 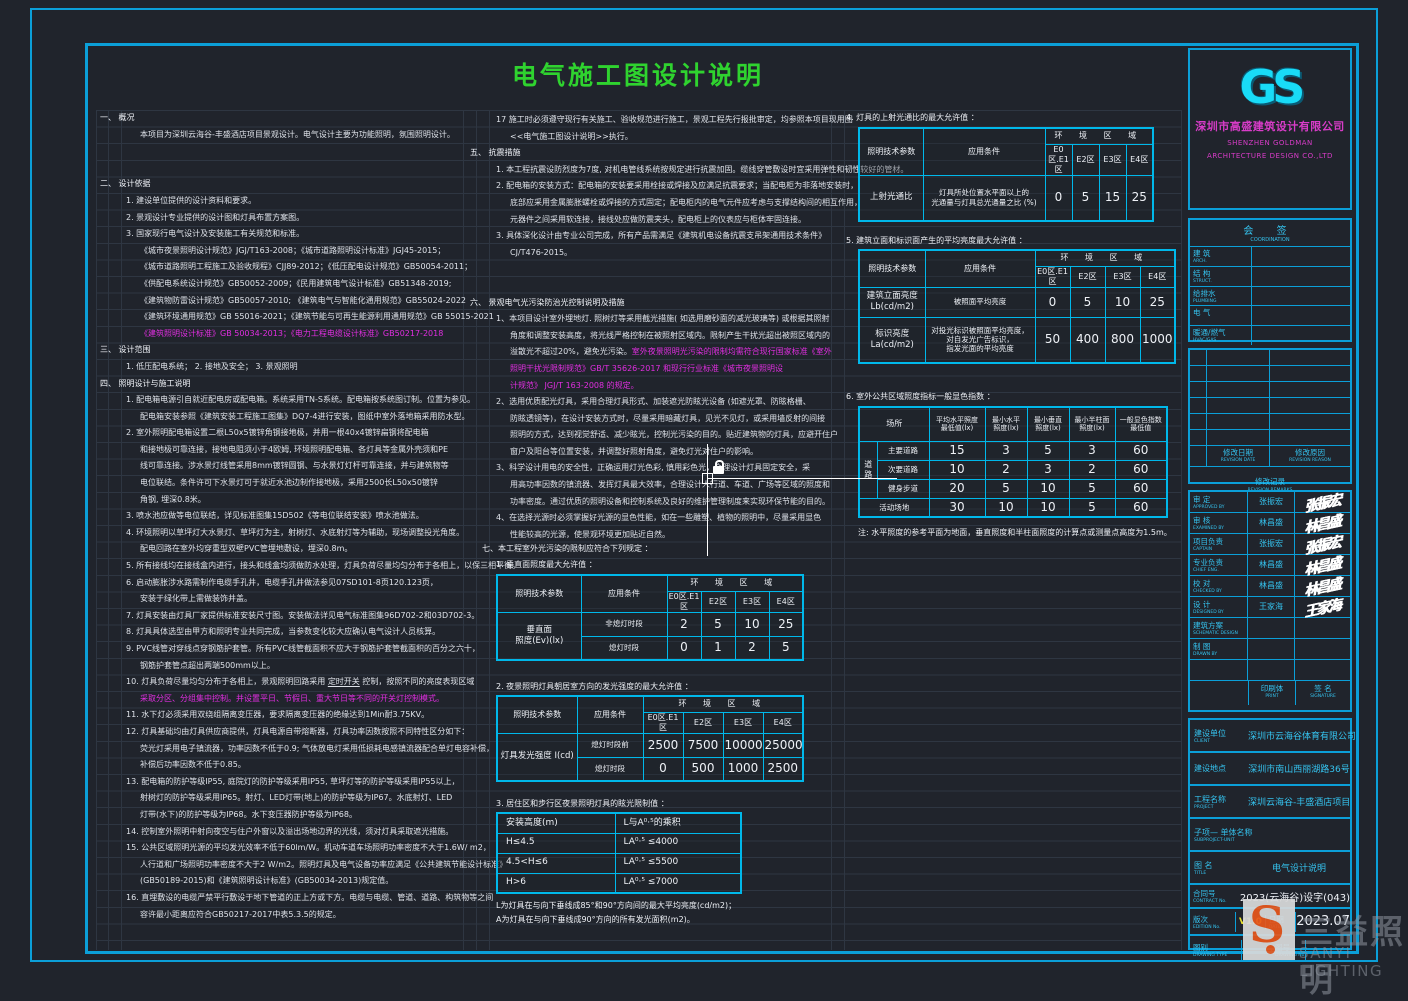 What do you see at coordinates (670, 335) in the screenshot?
I see `note-text: 角度和调整安装高度，将光线严格控制在被照射区域内。限制产生干扰光超出被照区域内的` at bounding box center [670, 335].